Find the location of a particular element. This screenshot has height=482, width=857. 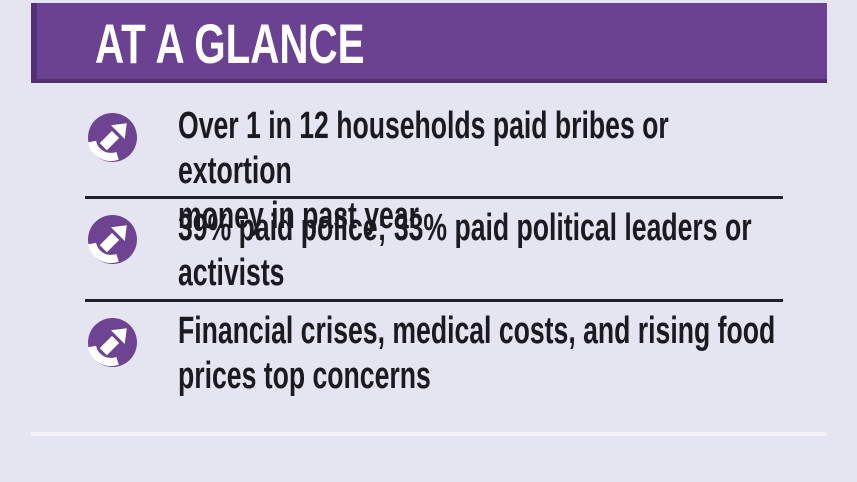

page-title: AT A GLANCE is located at coordinates (230, 43).